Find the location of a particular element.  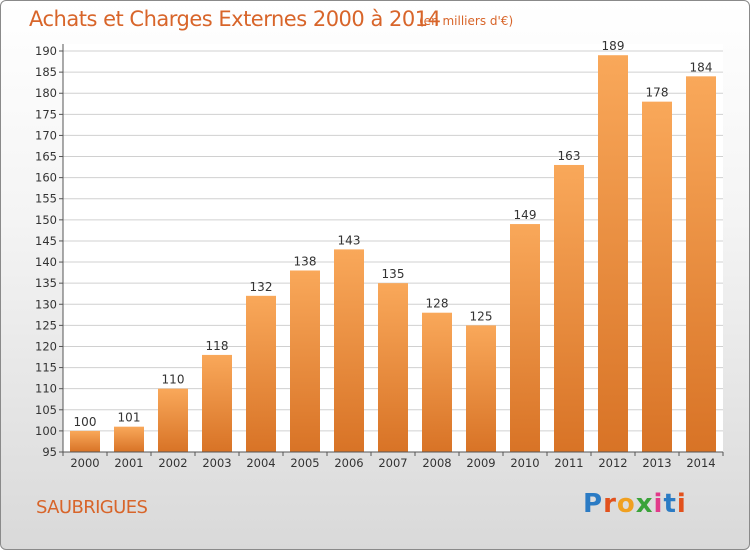

x-tick-label-2002: 2002 is located at coordinates (172, 463).